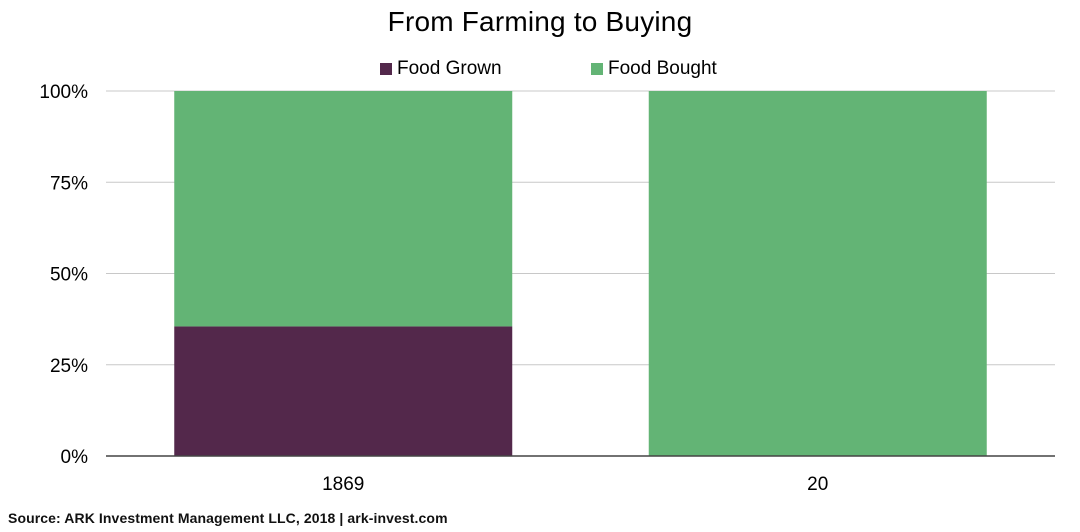 The width and height of the screenshot is (1080, 532). What do you see at coordinates (63, 92) in the screenshot?
I see `y-tick-label: 100%` at bounding box center [63, 92].